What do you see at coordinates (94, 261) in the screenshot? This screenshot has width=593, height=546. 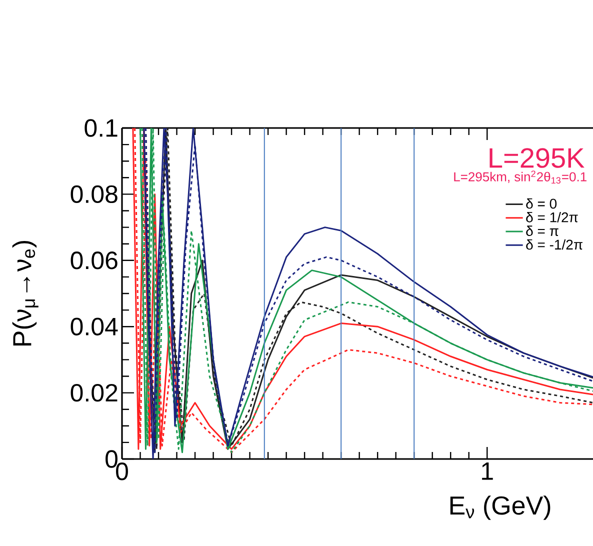 I see `y-tick-label: 0.06` at bounding box center [94, 261].